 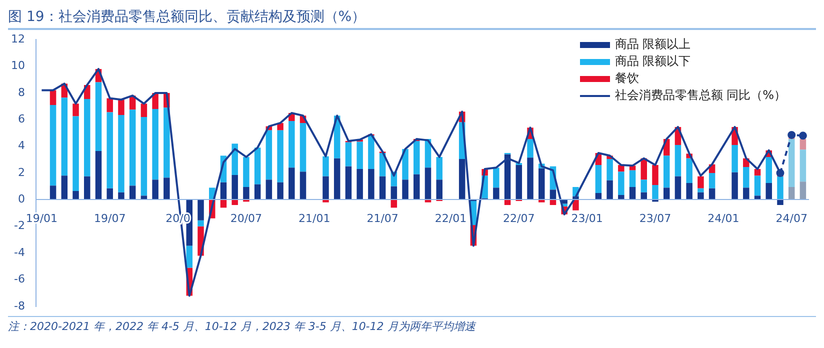 What do you see at coordinates (110, 219) in the screenshot?
I see `x-tick-label: 19/07` at bounding box center [110, 219].